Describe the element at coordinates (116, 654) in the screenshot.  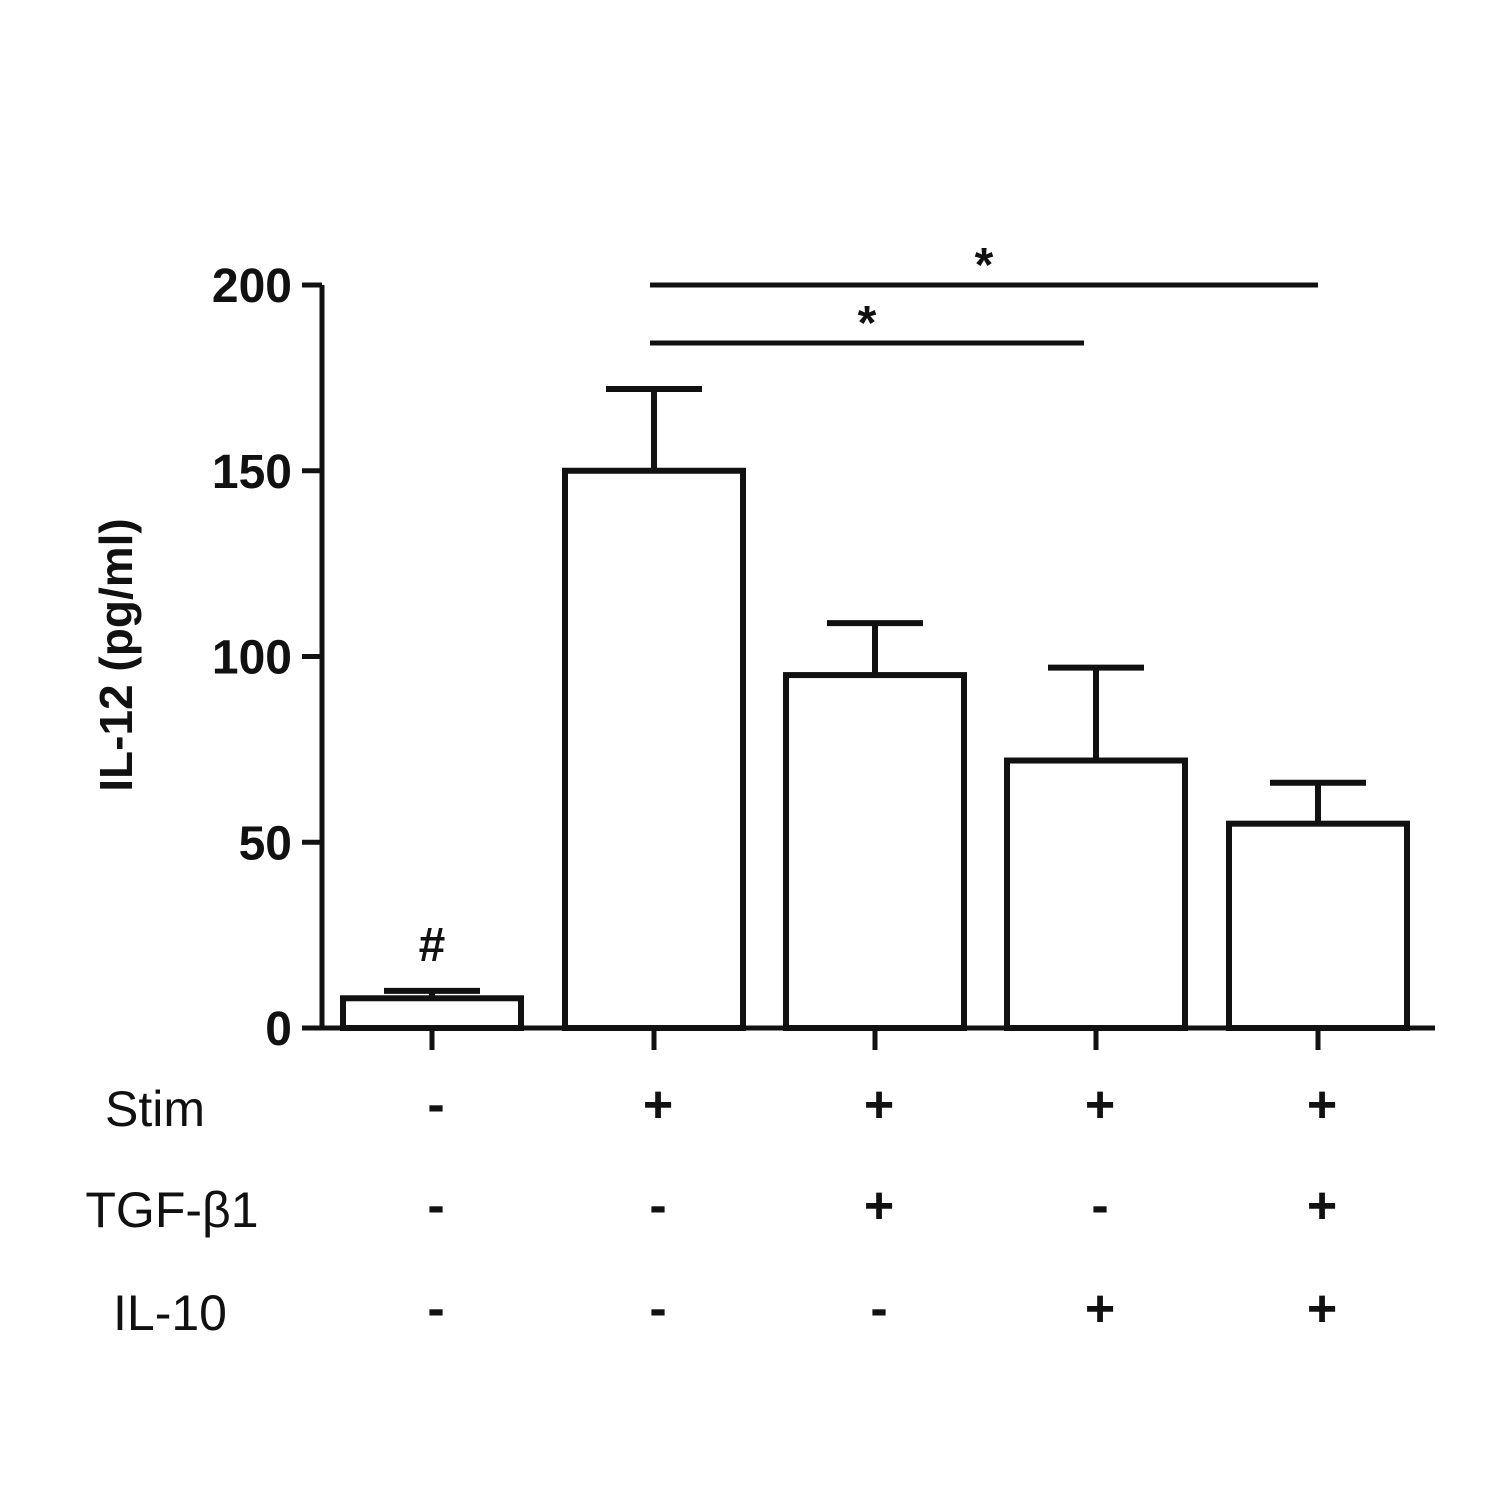
I see `y-axis-title: IL-12 (pg/ml)` at that location.